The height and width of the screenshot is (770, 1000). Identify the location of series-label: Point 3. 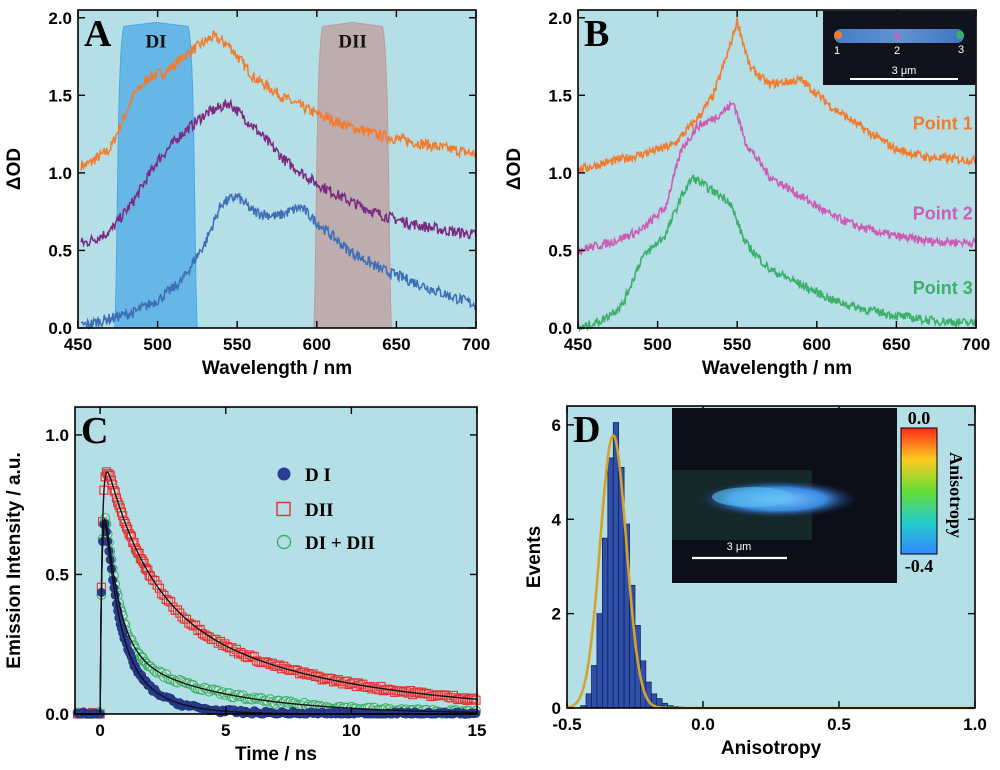
(943, 288).